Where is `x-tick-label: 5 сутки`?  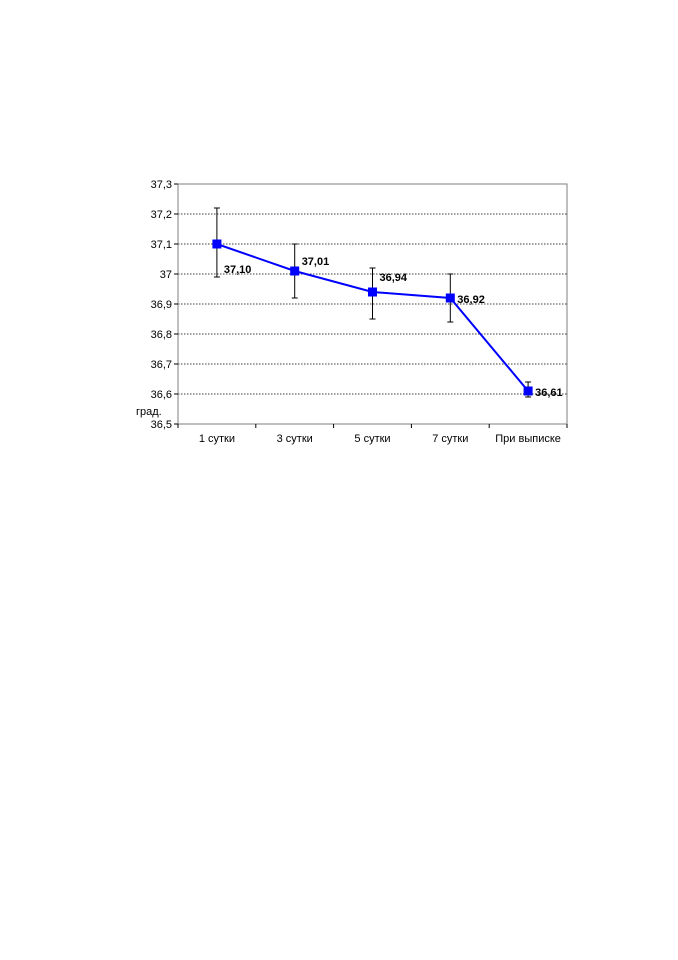 x-tick-label: 5 сутки is located at coordinates (372, 439).